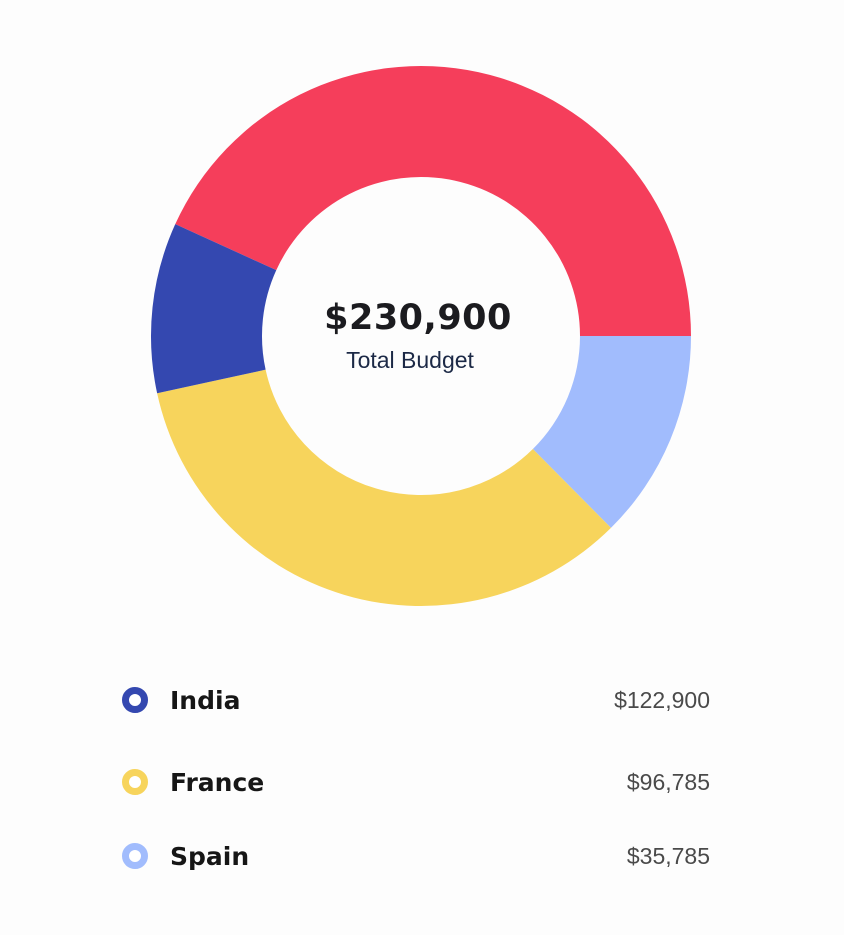 This screenshot has width=844, height=935. Describe the element at coordinates (205, 700) in the screenshot. I see `legend-label: India` at that location.